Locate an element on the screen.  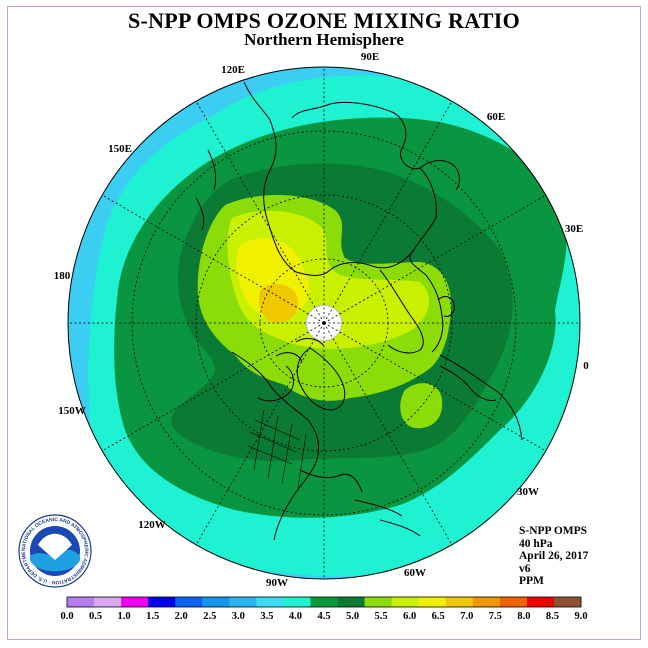
us-state-borders is located at coordinates (277, 449).